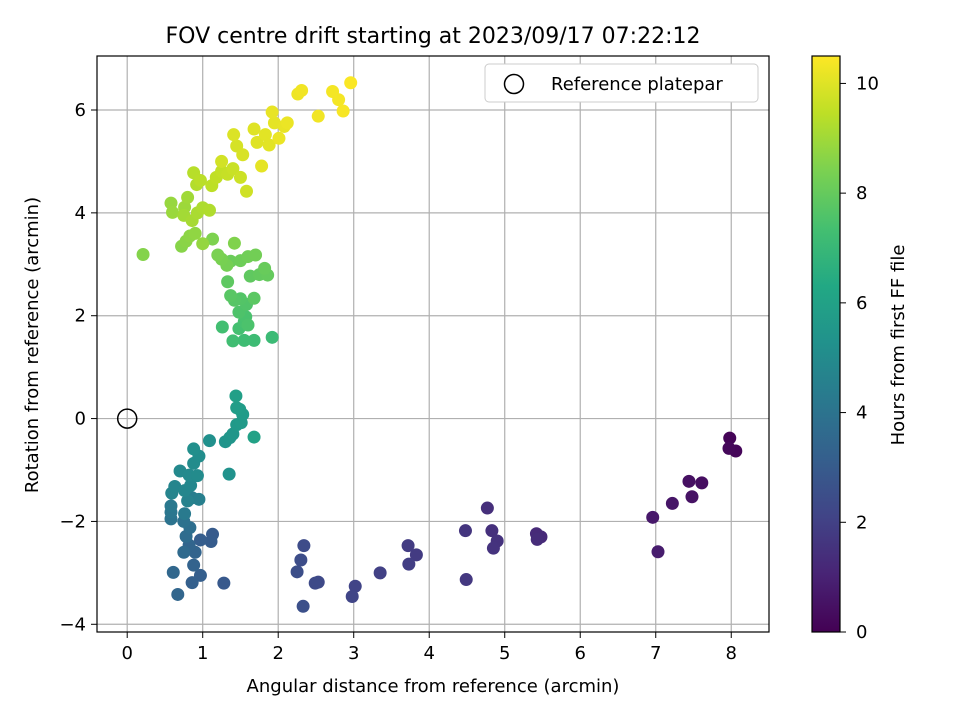 Image resolution: width=960 pixels, height=720 pixels. What do you see at coordinates (80, 419) in the screenshot?
I see `y-tick-label: 0` at bounding box center [80, 419].